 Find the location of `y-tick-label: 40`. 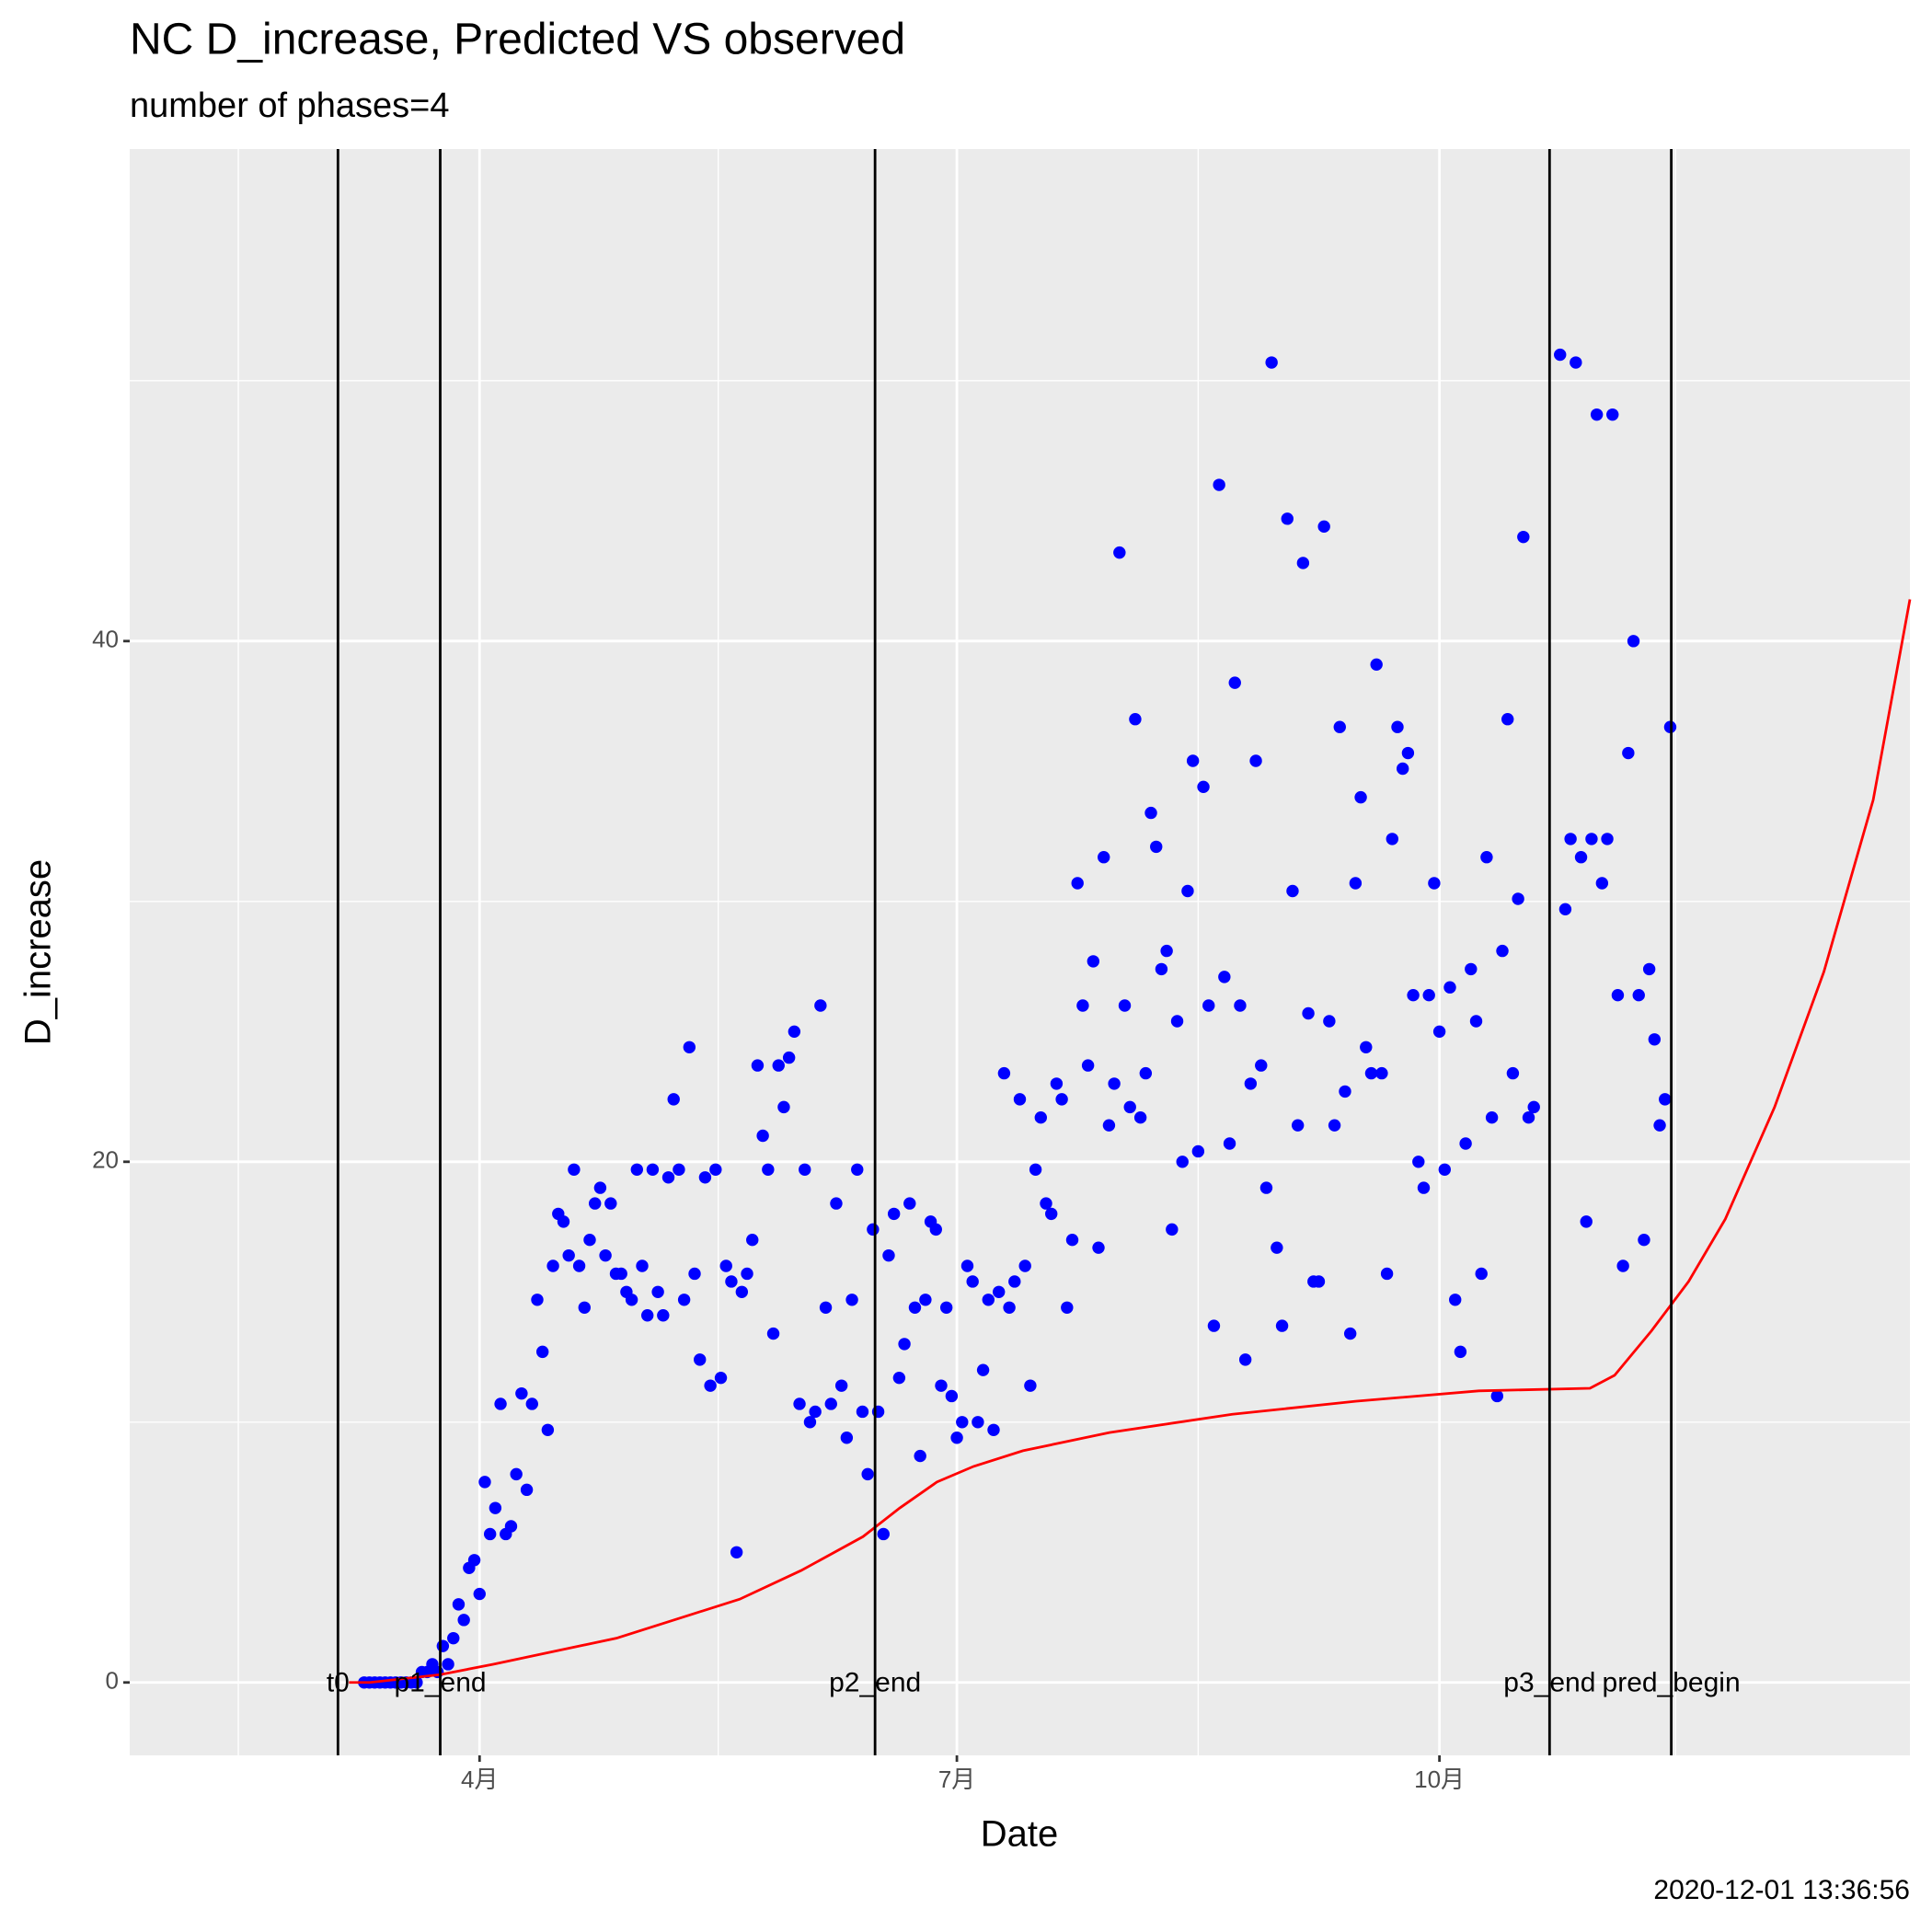

y-tick-label: 40 is located at coordinates (105, 639).